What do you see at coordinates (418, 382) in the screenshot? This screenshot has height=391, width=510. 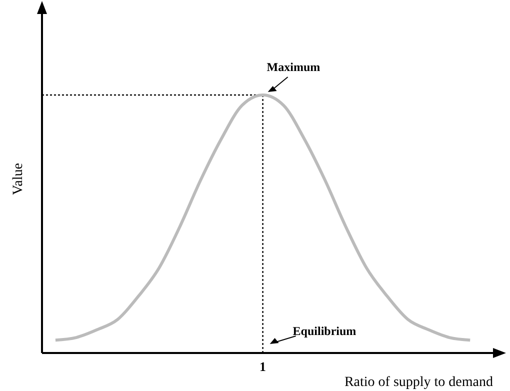 I see `x-axis-title: Ratio of supply to demand` at bounding box center [418, 382].